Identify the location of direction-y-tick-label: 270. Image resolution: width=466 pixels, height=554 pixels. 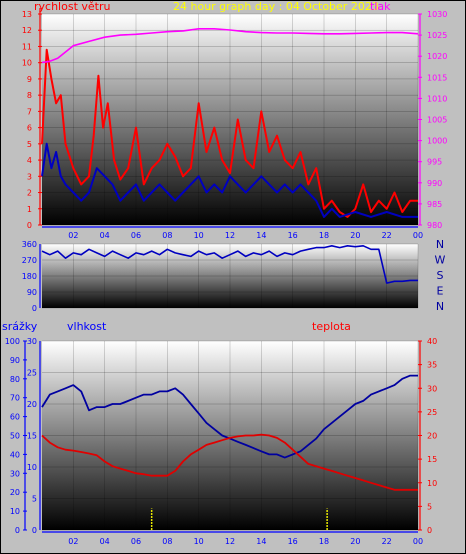
(29, 260).